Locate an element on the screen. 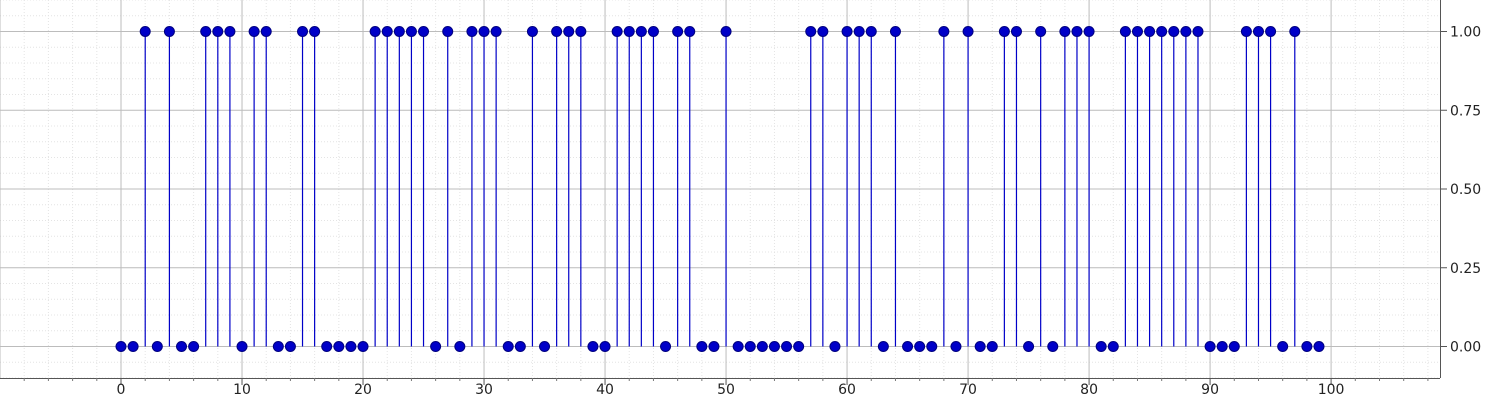 The image size is (1500, 400). x-tick-labels: 0 10 20 30 40 50 60 70 80 90 100 is located at coordinates (731, 390).